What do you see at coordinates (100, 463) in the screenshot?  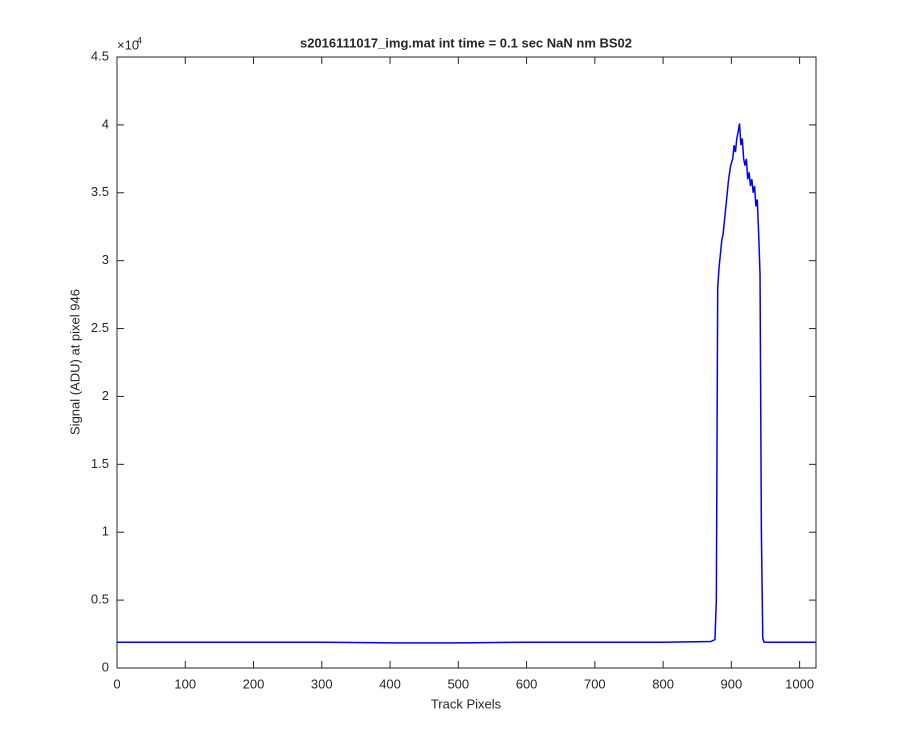 I see `y-tick-label: 1.5` at bounding box center [100, 463].